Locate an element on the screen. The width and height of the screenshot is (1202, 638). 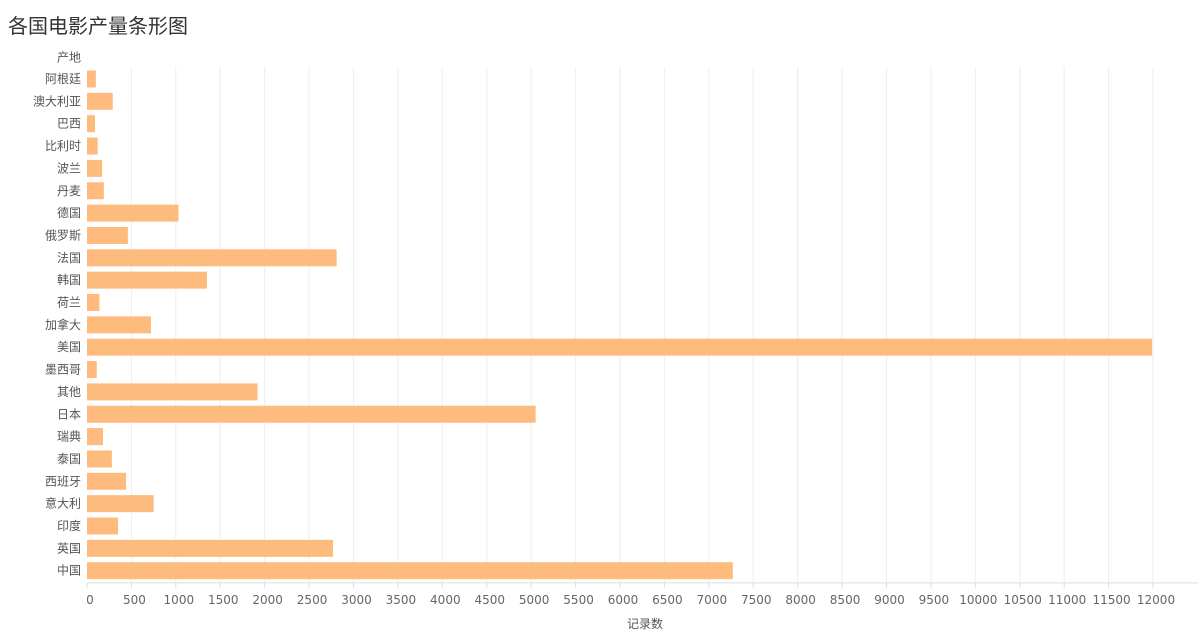
category-label: 俄罗斯 is located at coordinates (63, 235).